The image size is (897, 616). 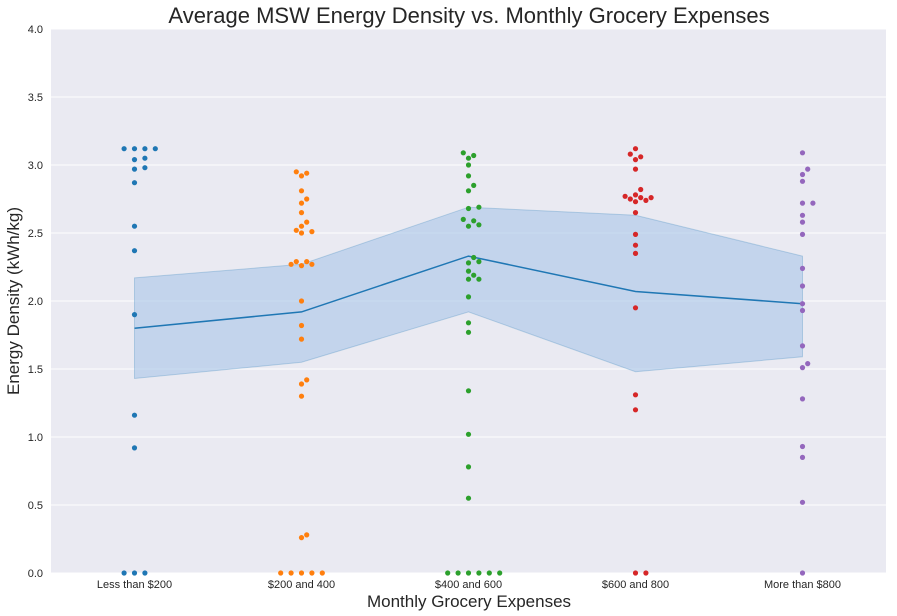 What do you see at coordinates (35, 234) in the screenshot?
I see `y-tick-label: 2.5` at bounding box center [35, 234].